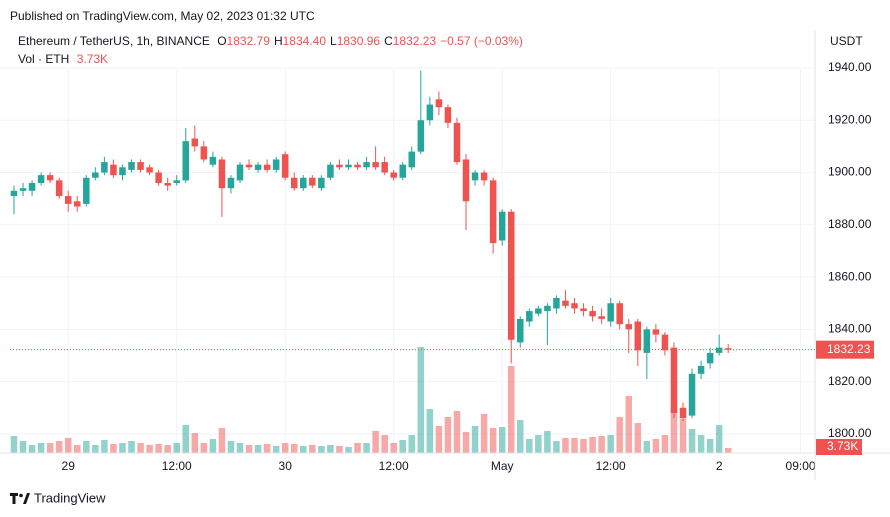  What do you see at coordinates (719, 466) in the screenshot?
I see `x-tick-label: 2` at bounding box center [719, 466].